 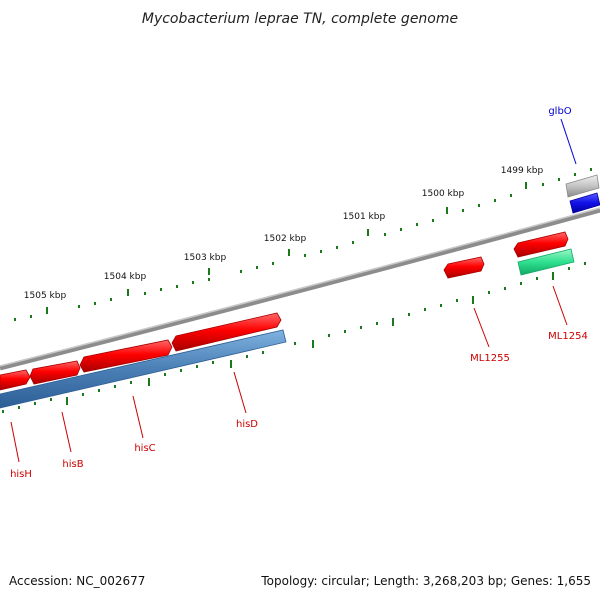 What do you see at coordinates (55, 372) in the screenshot?
I see `gene-arrow-hisB` at bounding box center [55, 372].